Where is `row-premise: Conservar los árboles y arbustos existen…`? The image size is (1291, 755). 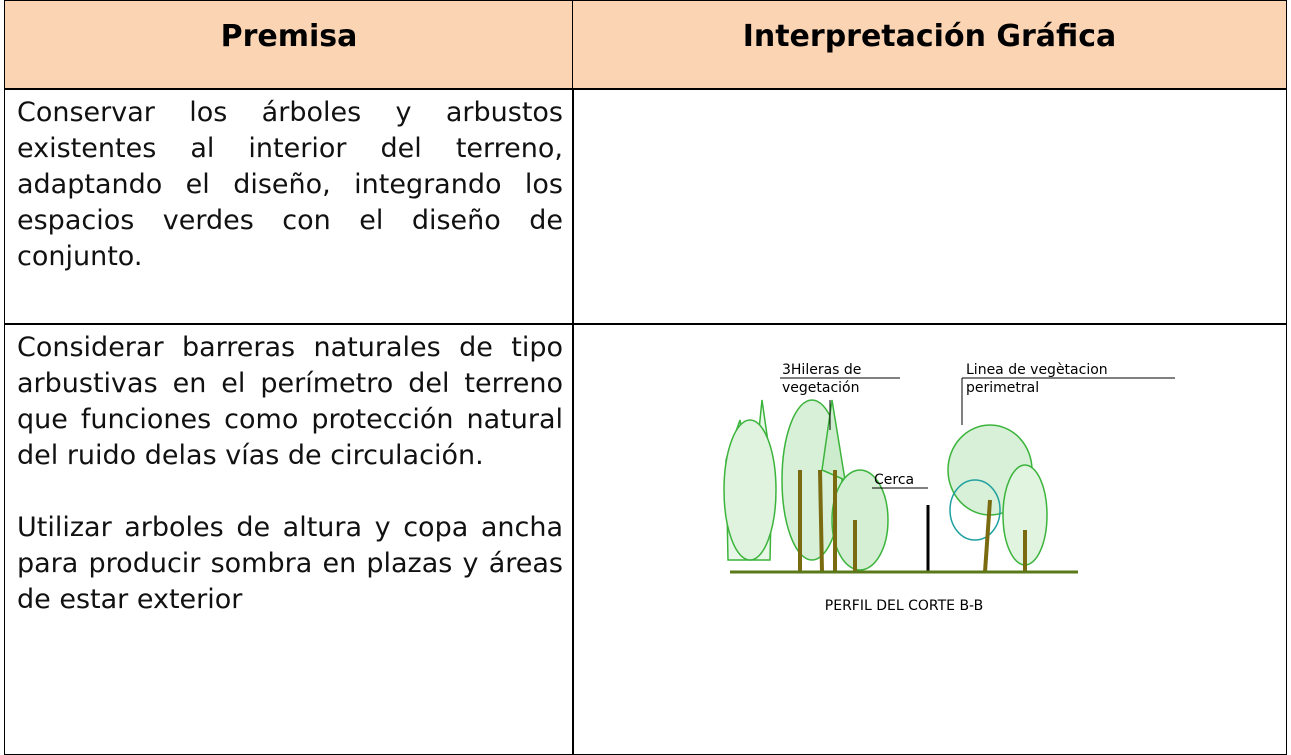 row-premise: Conservar los árboles y arbustos existen… is located at coordinates (289, 206).